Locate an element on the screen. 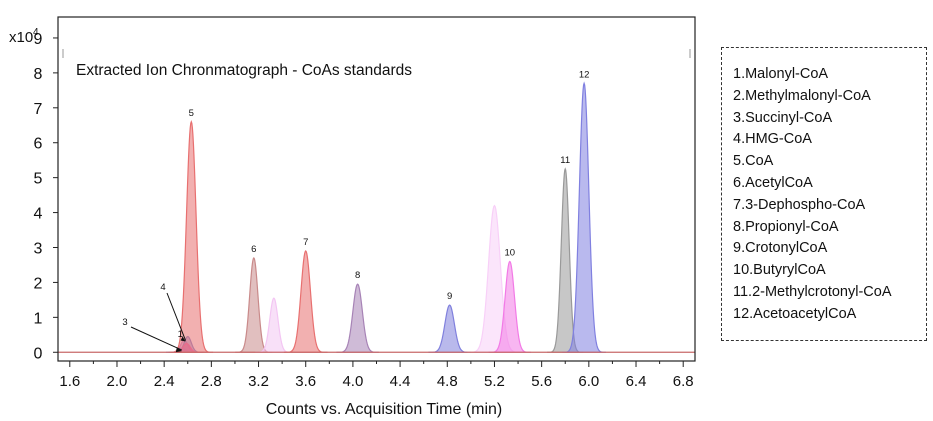 The image size is (933, 421). peak-label-1: 1 is located at coordinates (180, 334).